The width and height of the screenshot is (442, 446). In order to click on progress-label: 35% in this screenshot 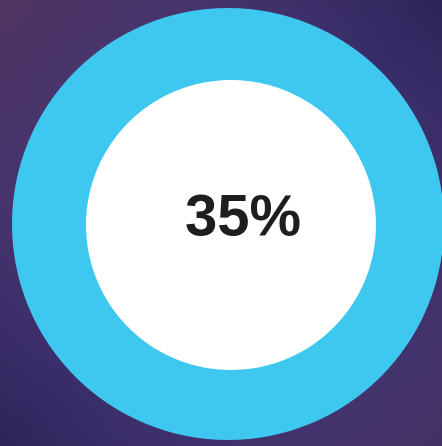, I will do `click(243, 215)`.